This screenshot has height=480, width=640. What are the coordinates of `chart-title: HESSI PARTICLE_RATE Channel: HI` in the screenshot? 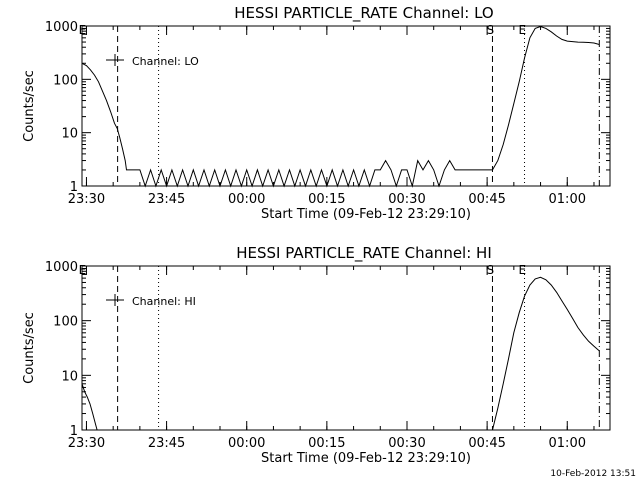 It's located at (364, 253).